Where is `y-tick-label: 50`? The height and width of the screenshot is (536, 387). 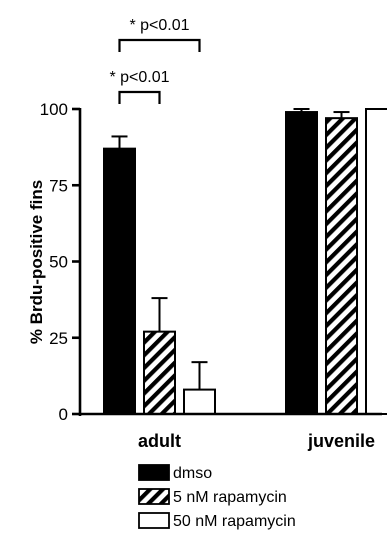
y-tick-label: 50 is located at coordinates (58, 262).